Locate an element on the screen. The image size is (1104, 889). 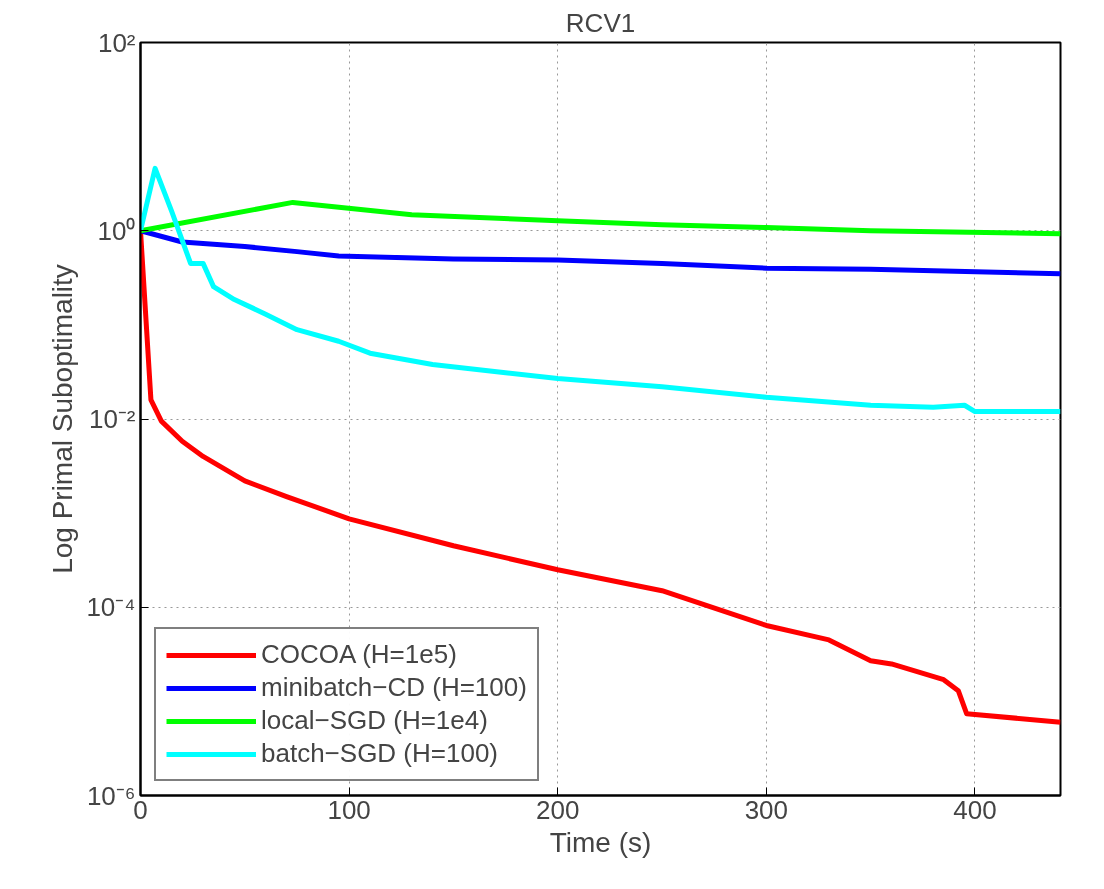
legend-label: COCOA (H=1e5) is located at coordinates (359, 654).